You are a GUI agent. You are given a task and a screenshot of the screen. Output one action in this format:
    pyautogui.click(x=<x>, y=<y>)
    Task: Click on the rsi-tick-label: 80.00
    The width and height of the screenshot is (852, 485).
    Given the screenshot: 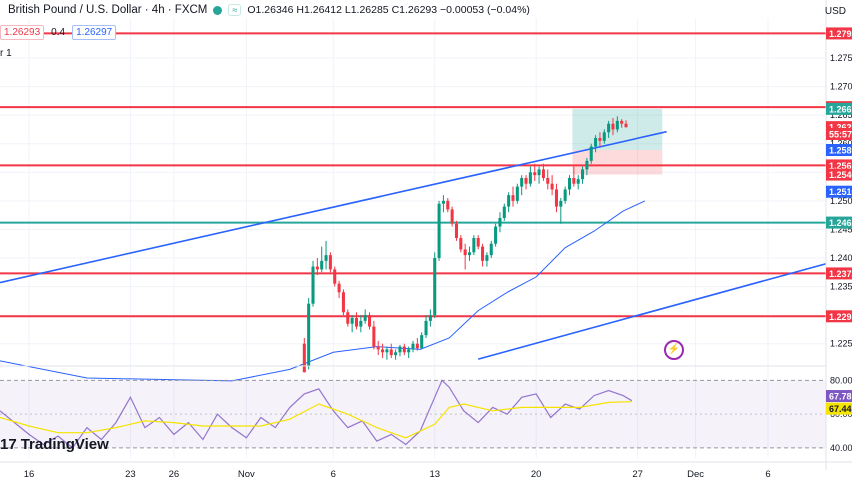 What is the action you would take?
    pyautogui.click(x=841, y=380)
    